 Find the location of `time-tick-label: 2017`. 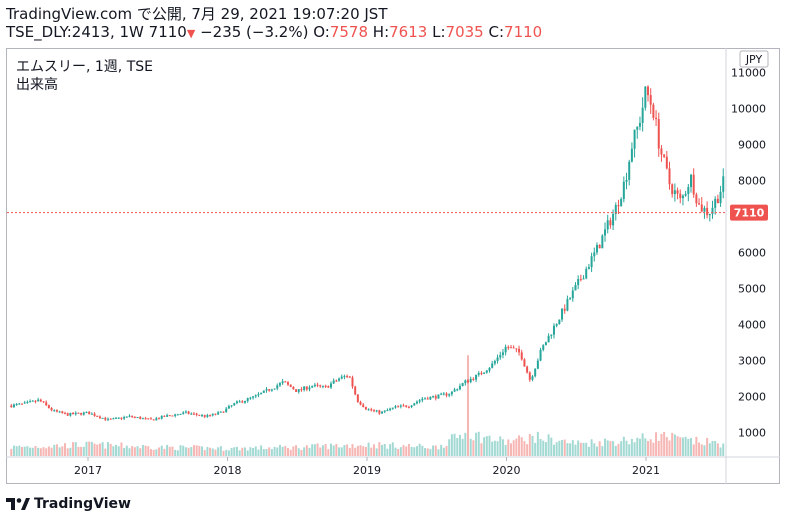

time-tick-label: 2017 is located at coordinates (88, 470).